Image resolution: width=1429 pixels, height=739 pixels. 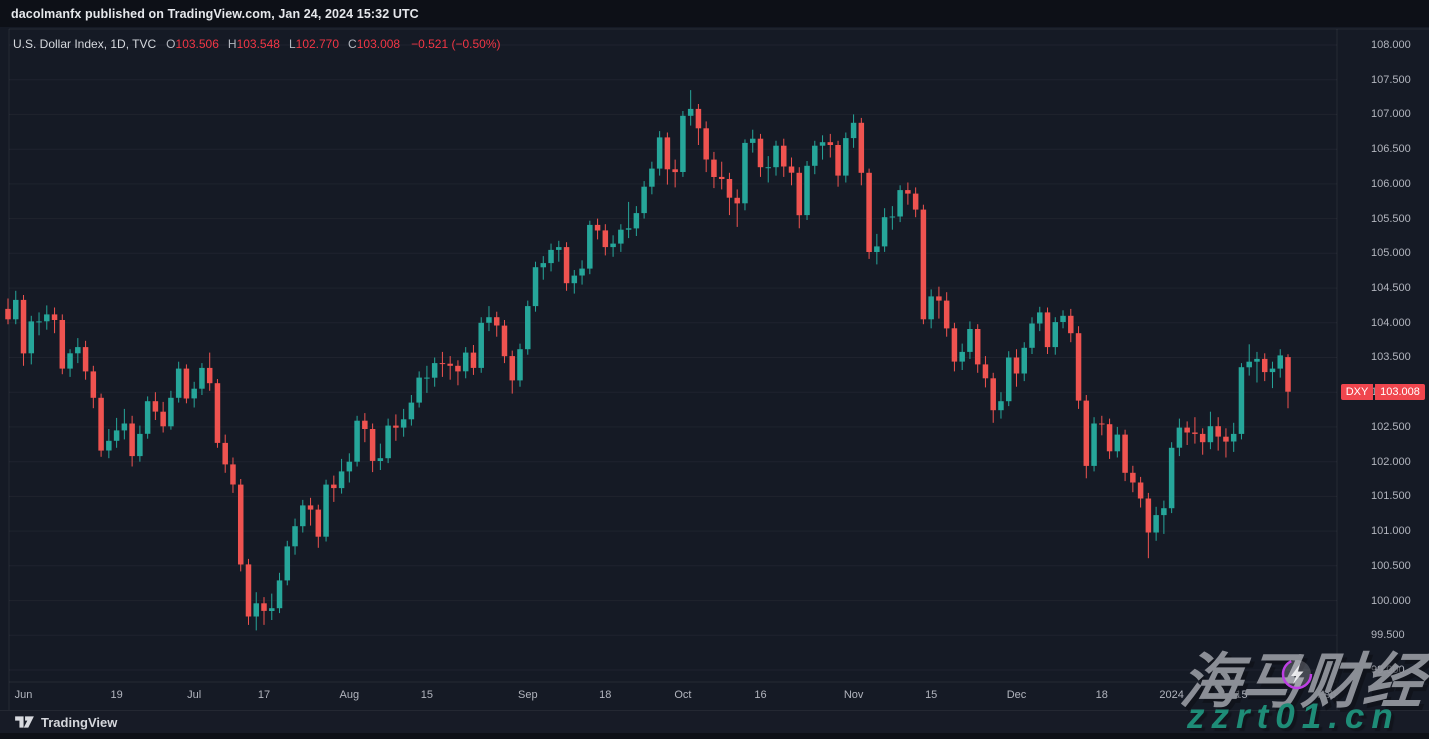 I want to click on price-axis-label: 105.000, so click(x=1391, y=253).